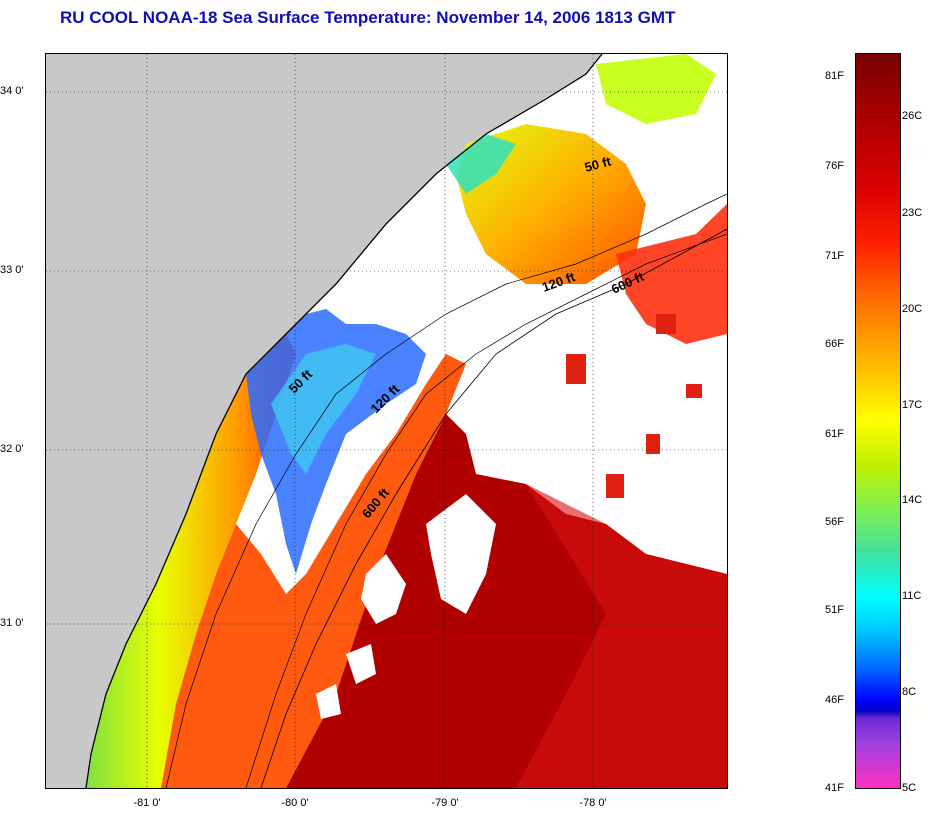  Describe the element at coordinates (295, 803) in the screenshot. I see `lon-label: -80 0'` at that location.